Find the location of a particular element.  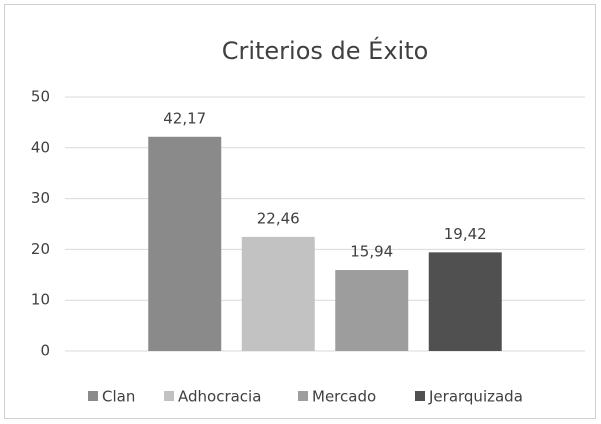

legend-label: Clan is located at coordinates (118, 397).